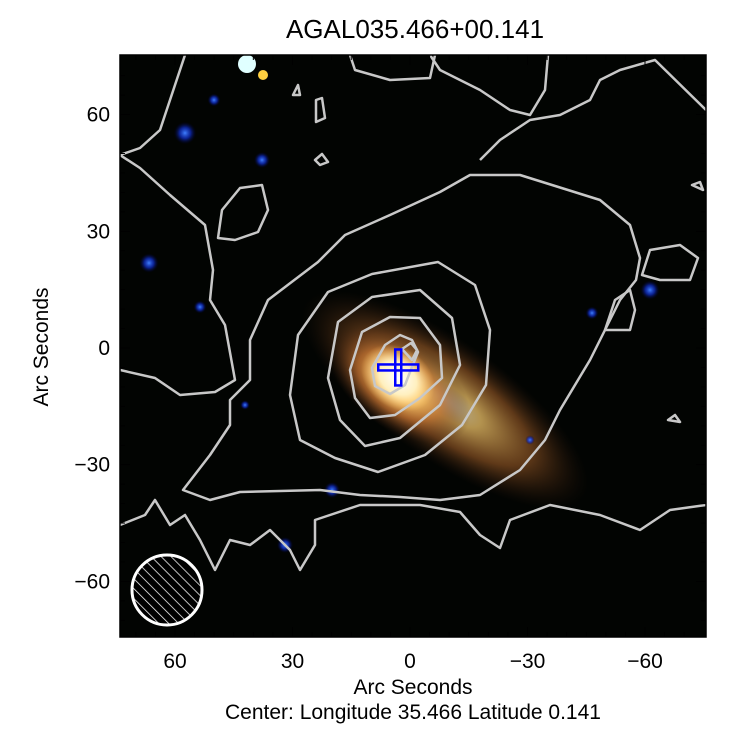  I want to click on x-tick-label: −30, so click(528, 661).